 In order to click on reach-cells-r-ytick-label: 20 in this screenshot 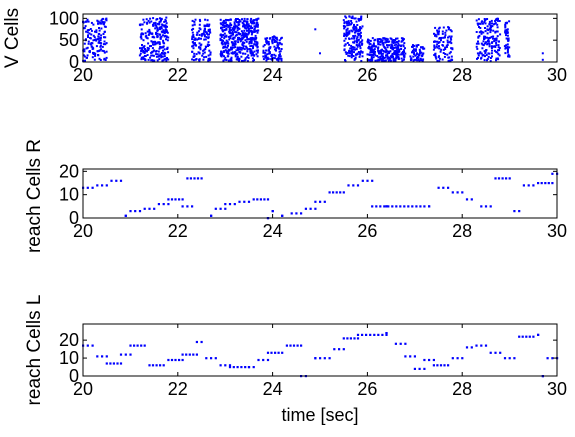, I will do `click(69, 171)`.